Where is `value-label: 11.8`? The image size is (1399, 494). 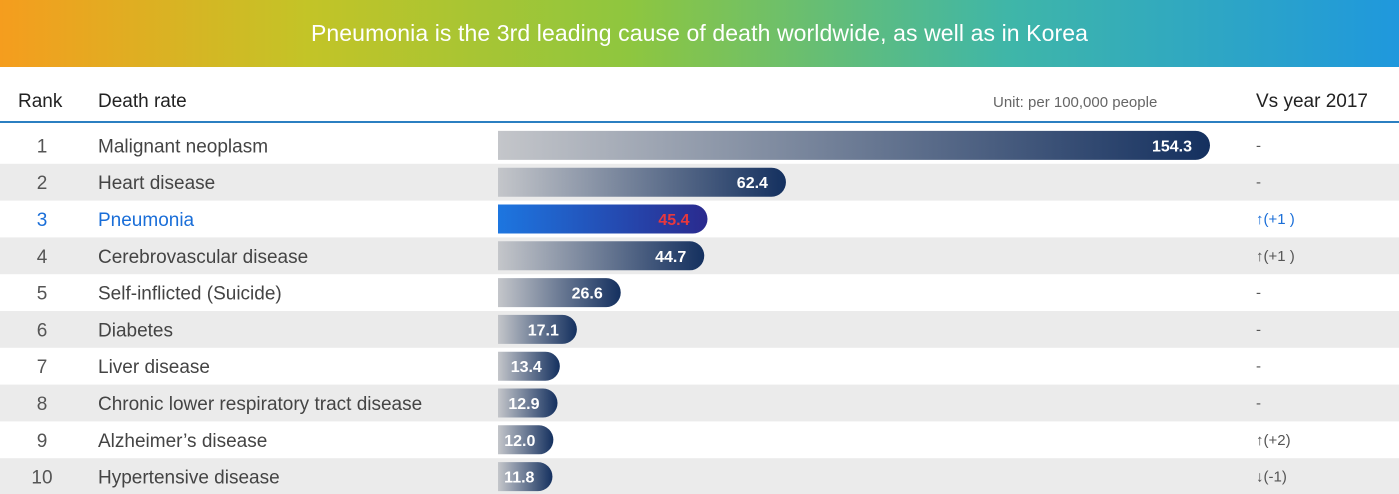
value-label: 11.8 is located at coordinates (519, 478).